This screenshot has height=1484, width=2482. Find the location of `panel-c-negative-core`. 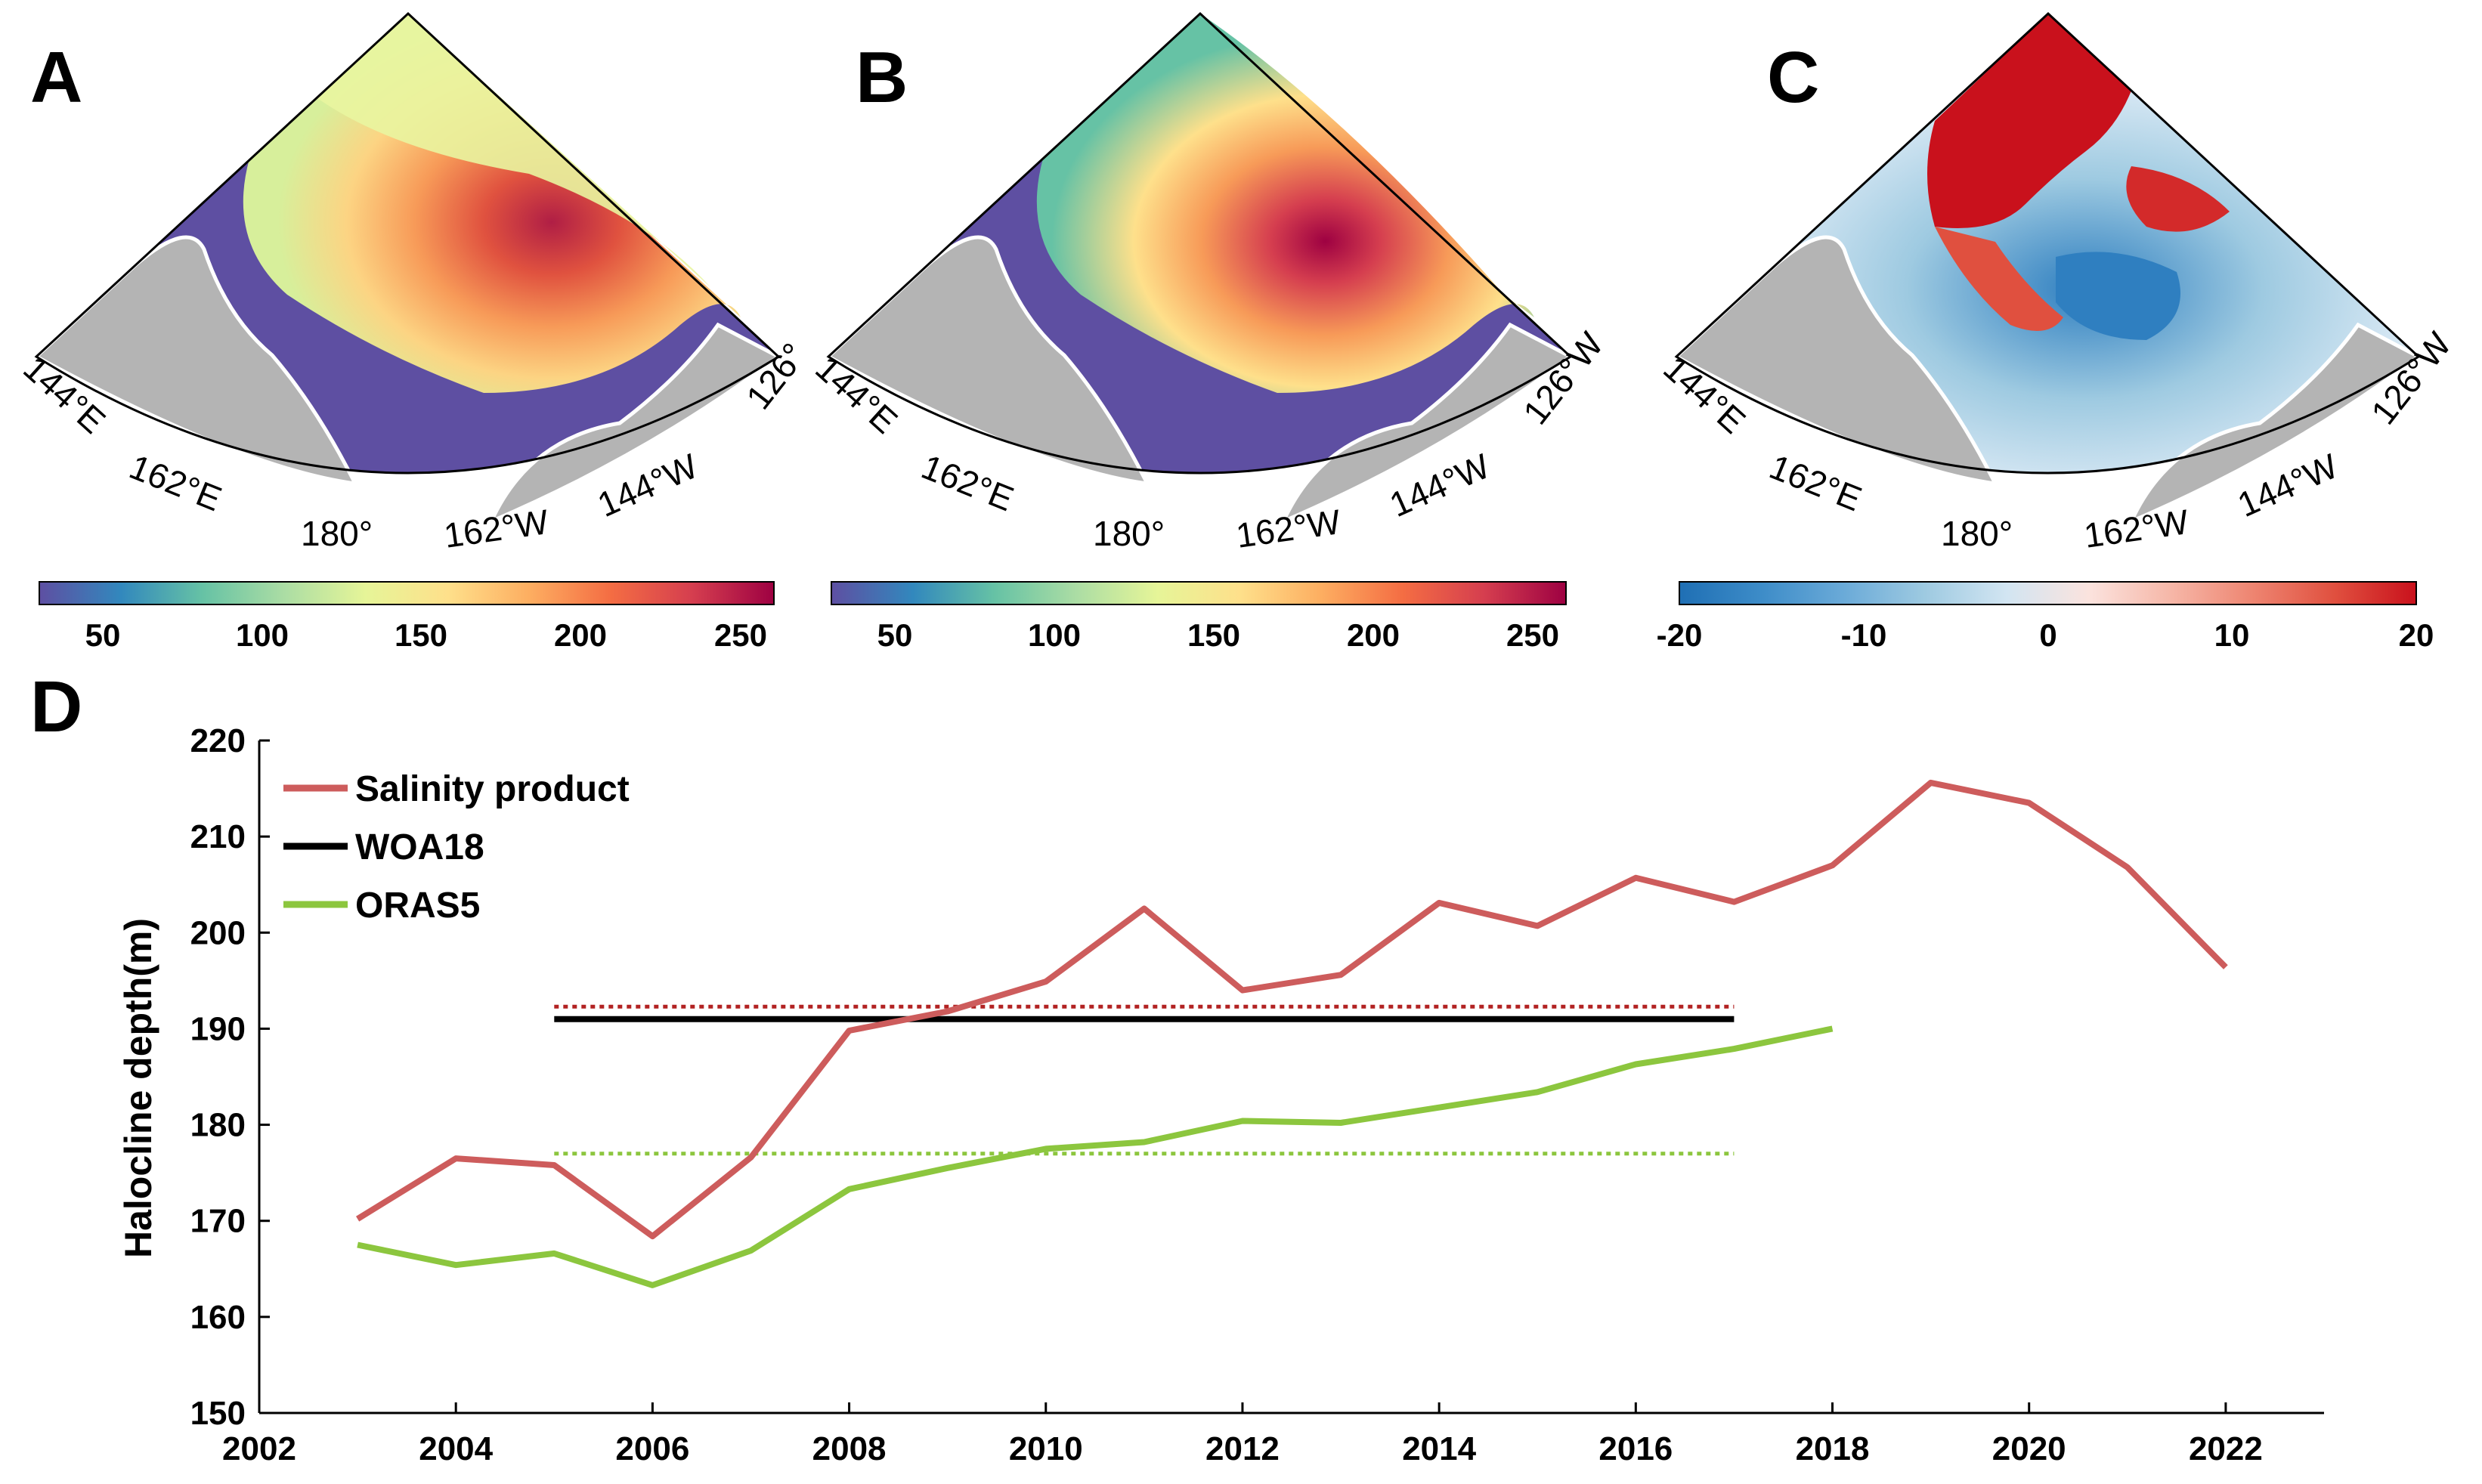

panel-c-negative-core is located at coordinates (2118, 296).